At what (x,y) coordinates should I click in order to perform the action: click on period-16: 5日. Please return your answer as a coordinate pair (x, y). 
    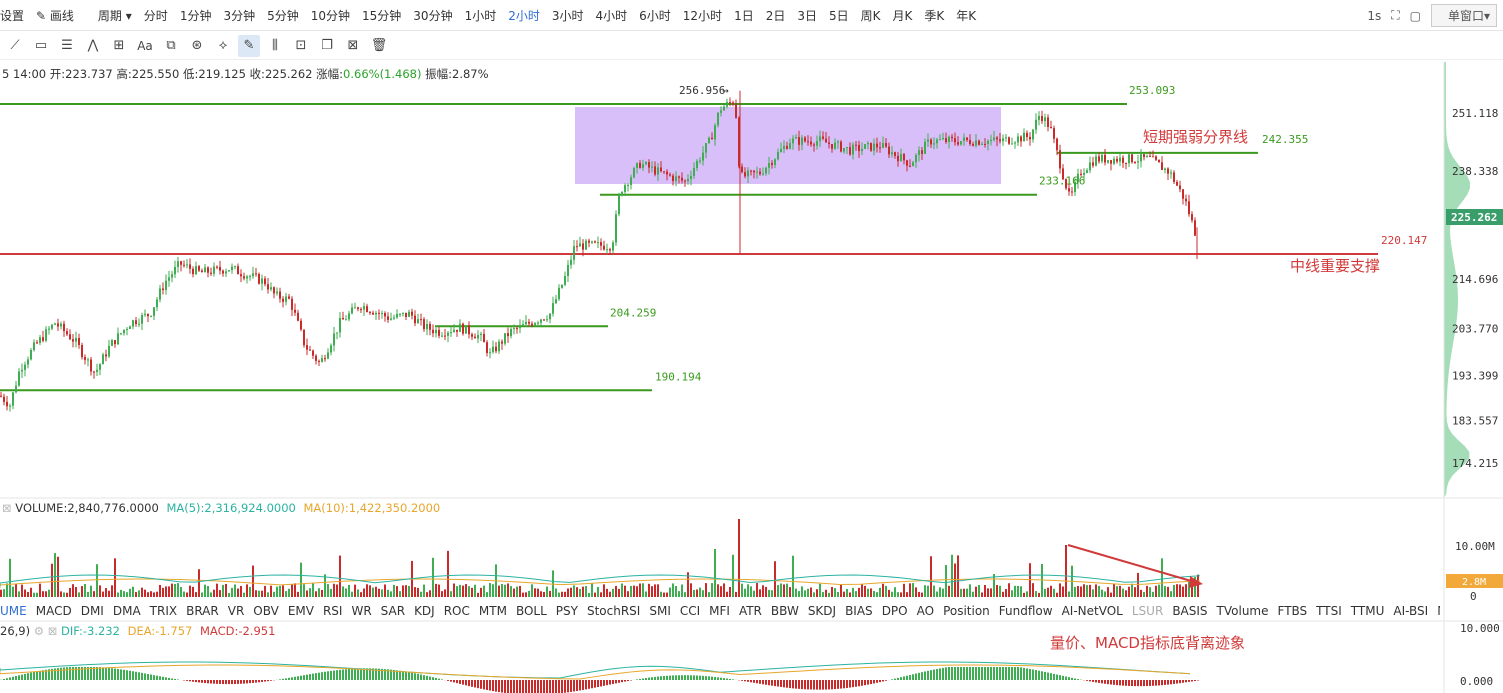
    Looking at the image, I should click on (838, 15).